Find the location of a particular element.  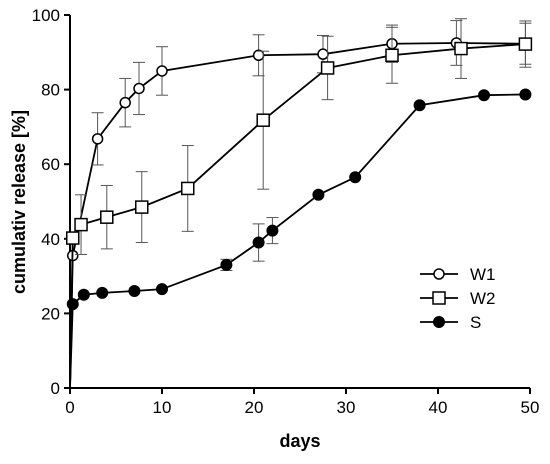

legend-label: W2 is located at coordinates (483, 298).